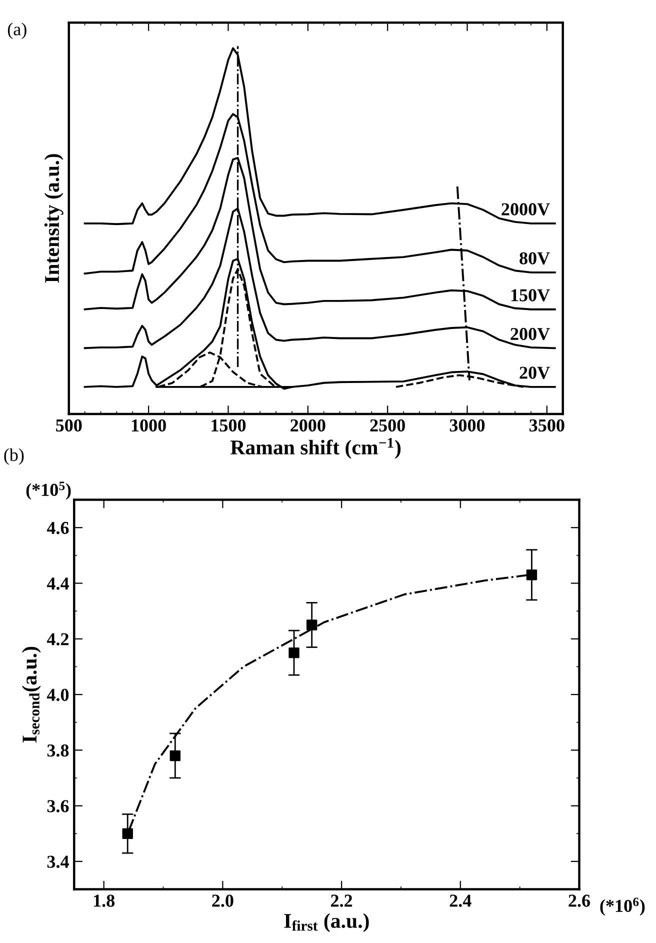 This screenshot has height=943, width=656. I want to click on y-axis-title: I$_{second}$(a.u.), so click(31, 694).